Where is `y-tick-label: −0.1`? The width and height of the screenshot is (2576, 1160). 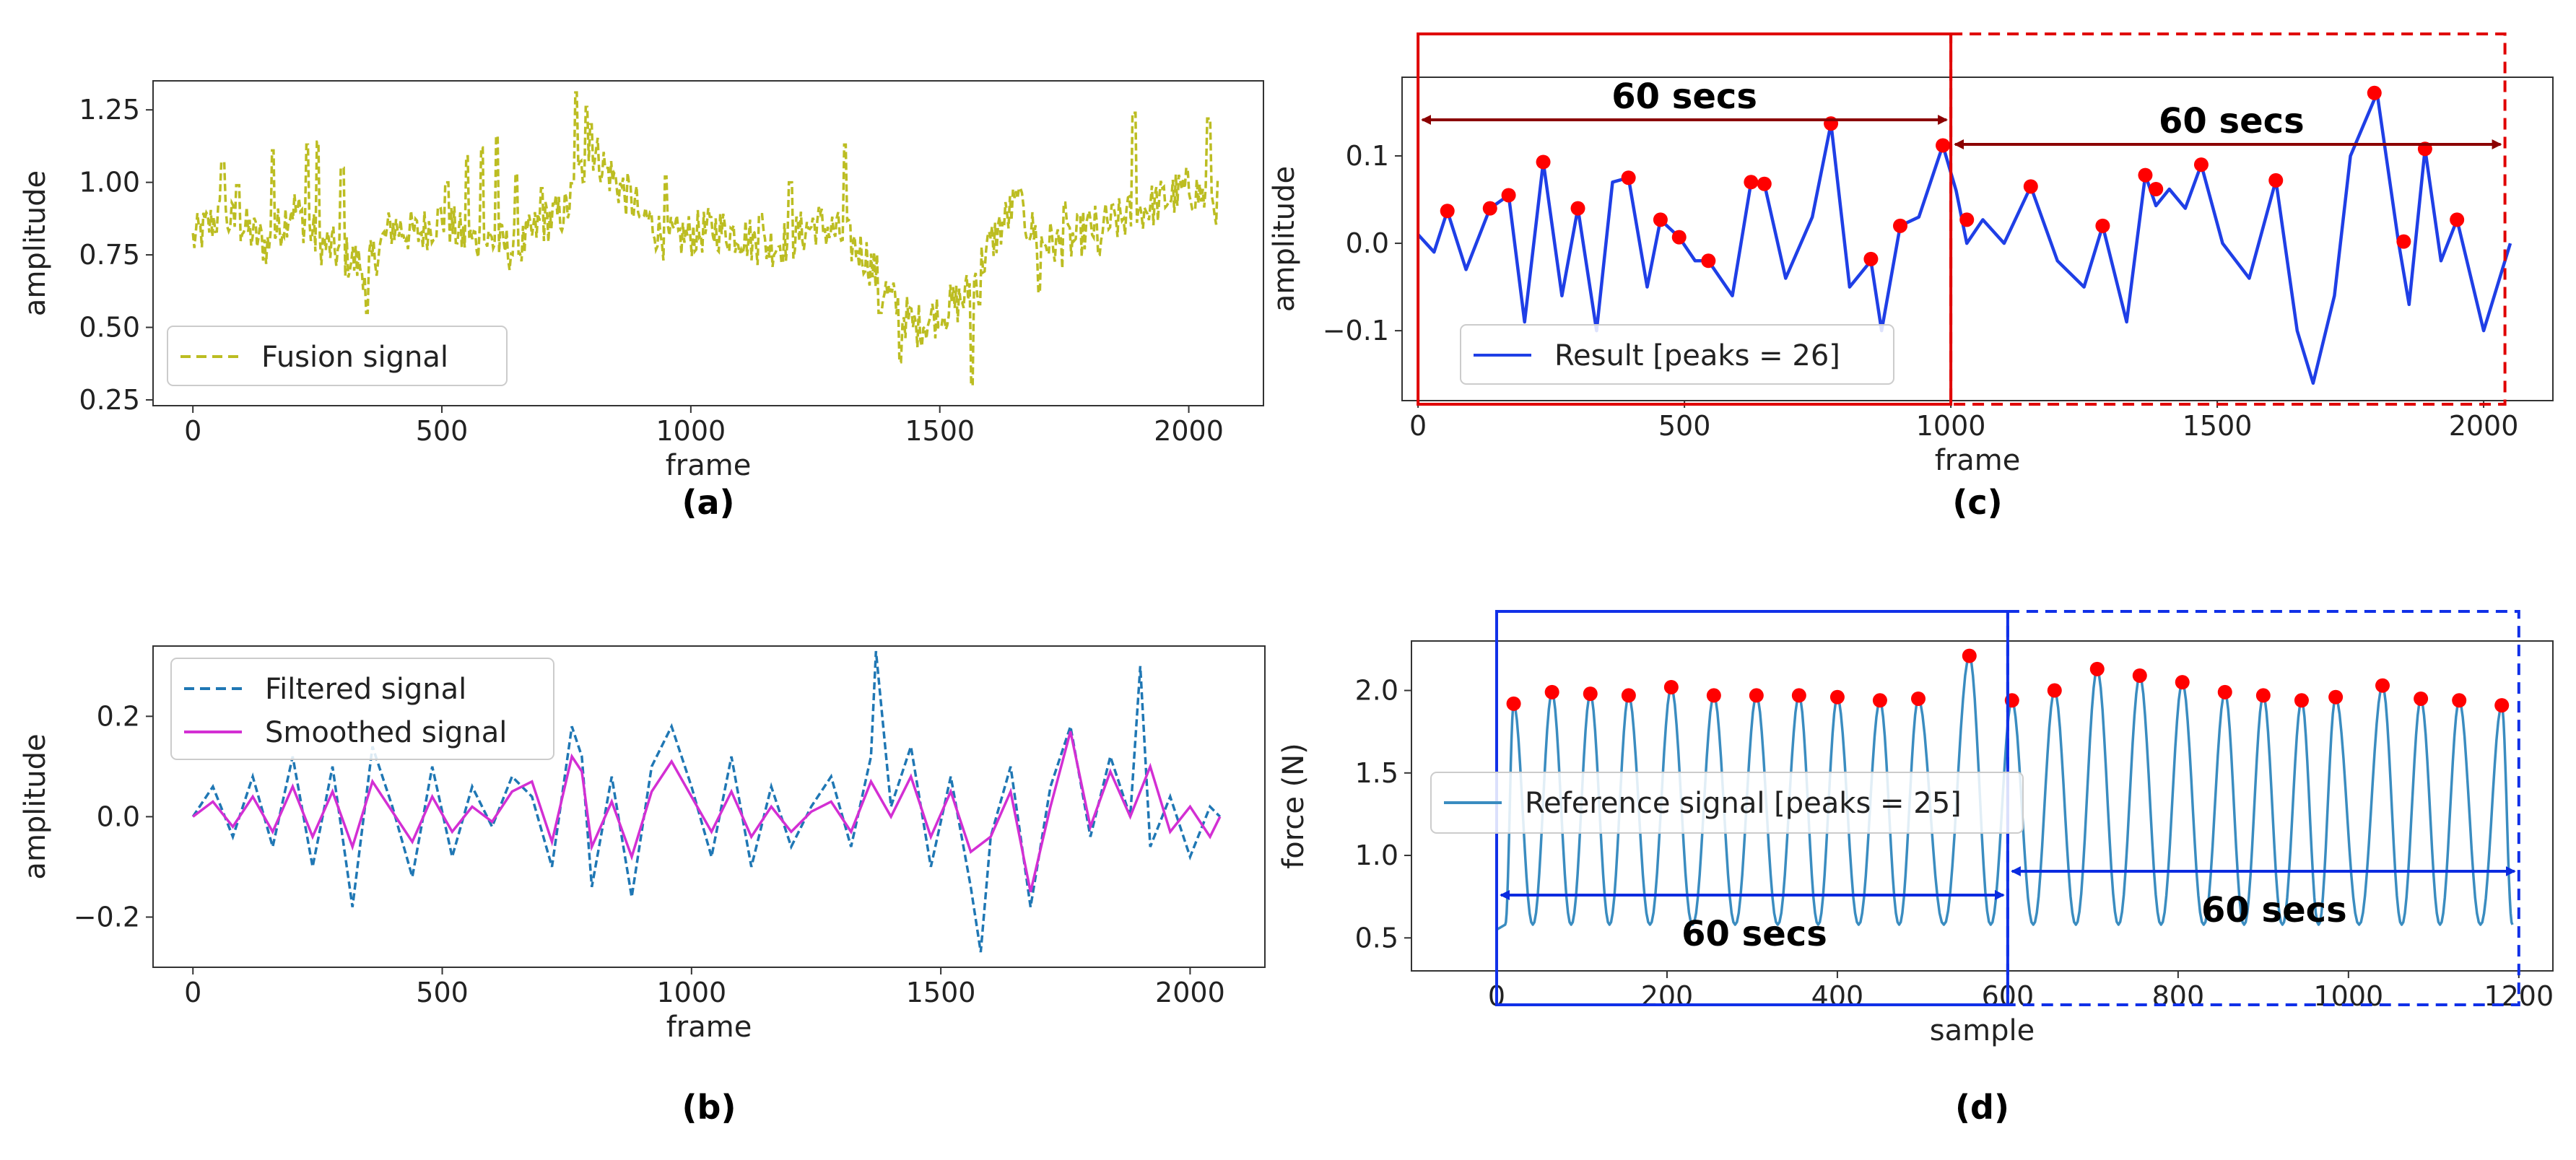 y-tick-label: −0.1 is located at coordinates (1356, 330).